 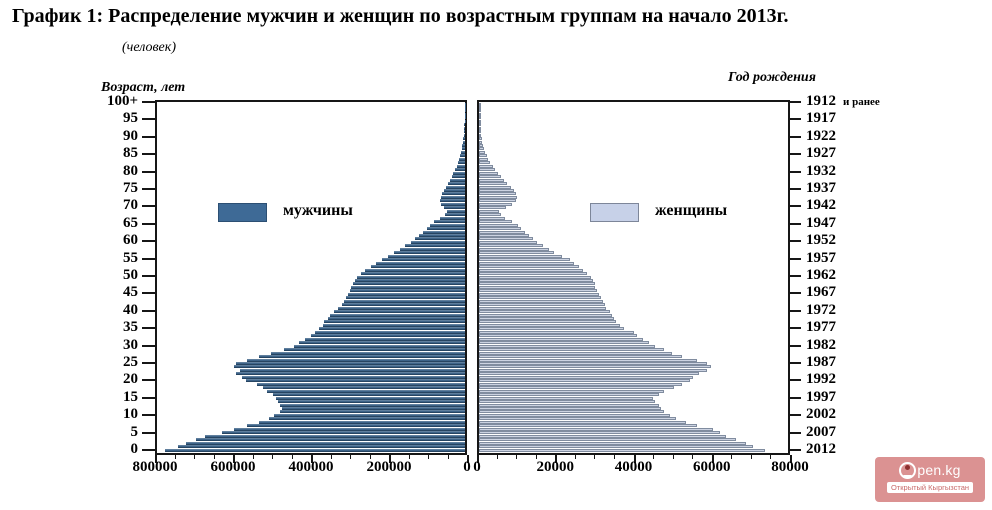 I want to click on male-x-tick-label: 400000, so click(x=311, y=467).